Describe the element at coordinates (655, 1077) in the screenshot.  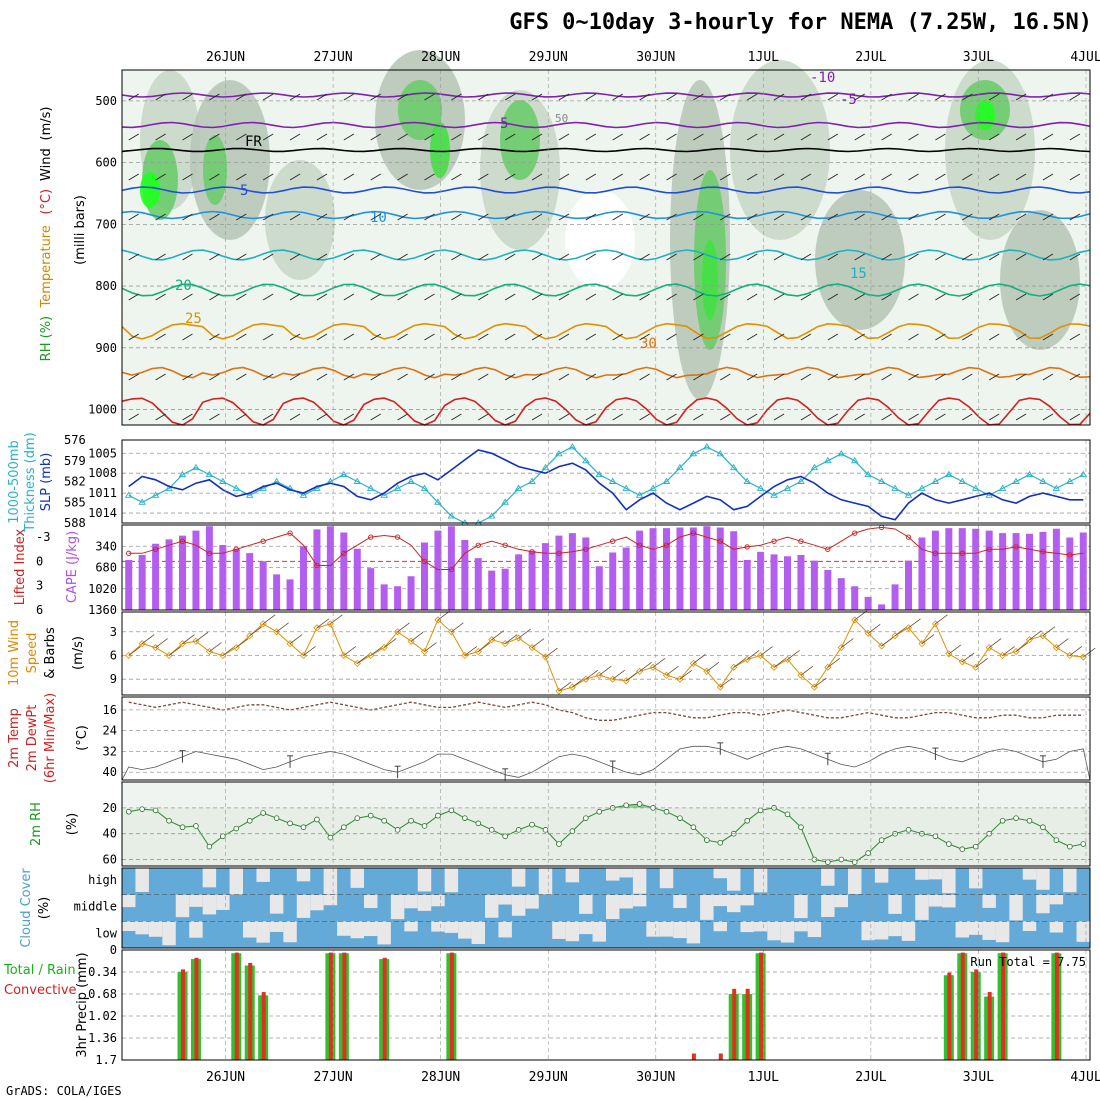
I see `date-label-bottom: 30JUN` at that location.